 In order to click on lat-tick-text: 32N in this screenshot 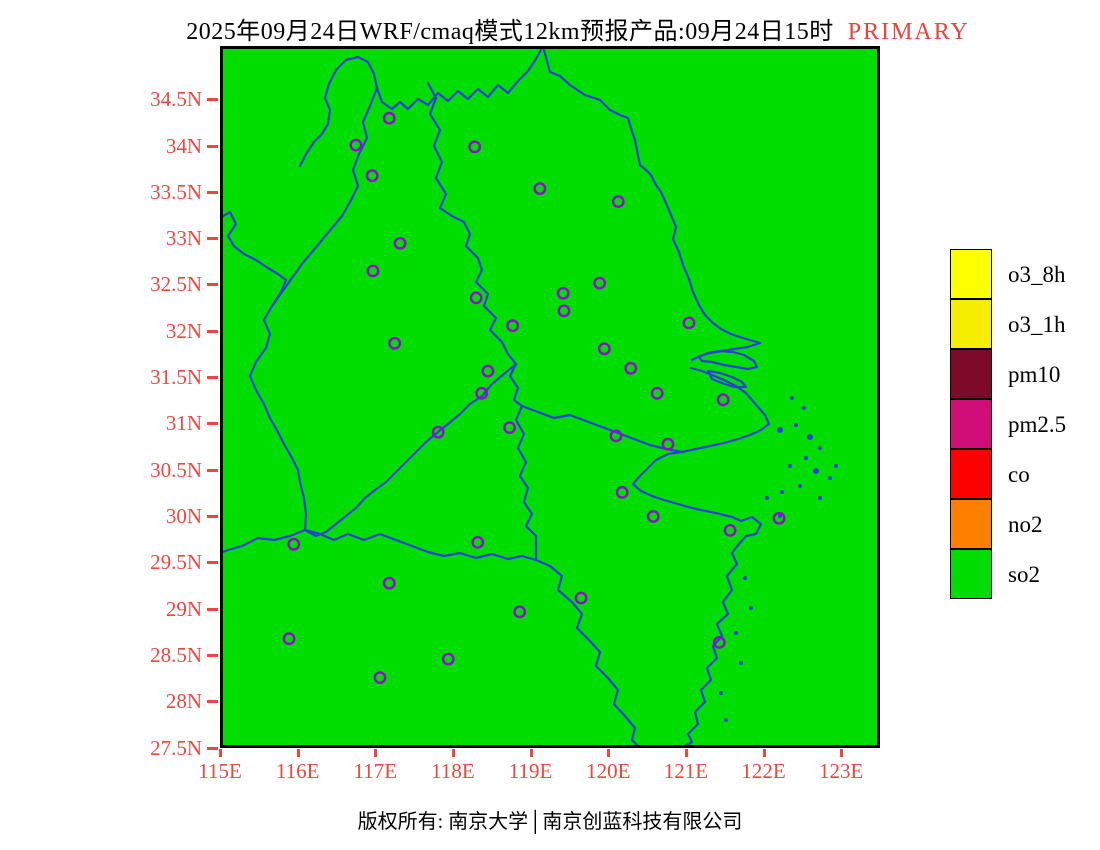, I will do `click(183, 330)`.